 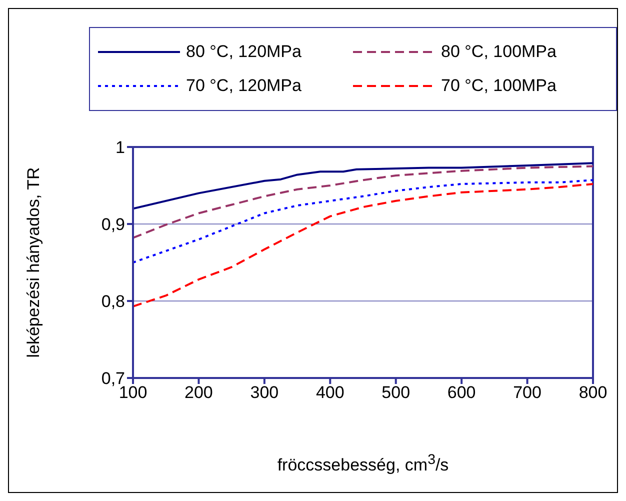 What do you see at coordinates (363, 464) in the screenshot?
I see `x-axis-title: fröccssebesség, cm$^{3}$/s` at bounding box center [363, 464].